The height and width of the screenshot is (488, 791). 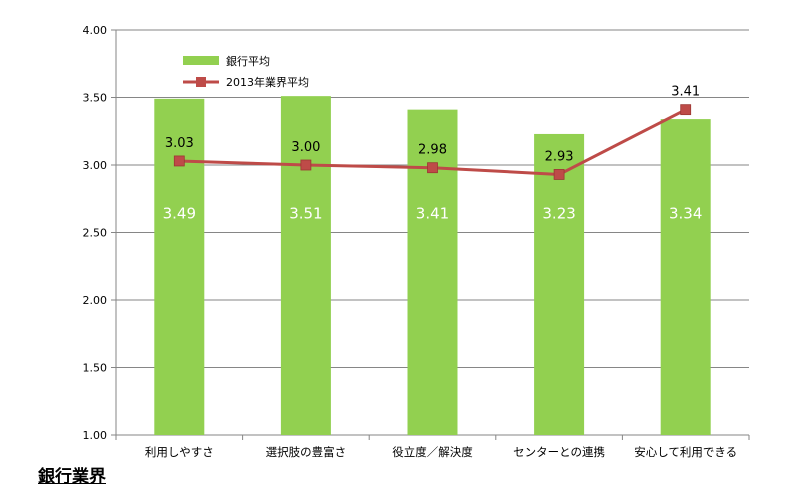 I want to click on line-value-label: 2.98, so click(x=432, y=150).